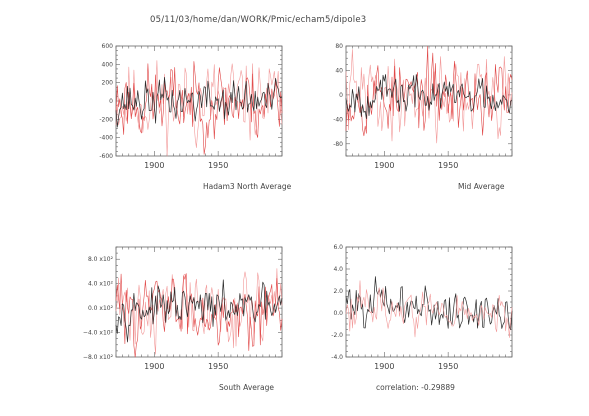 The width and height of the screenshot is (589, 416). I want to click on north-ytick-label: -400, so click(106, 138).